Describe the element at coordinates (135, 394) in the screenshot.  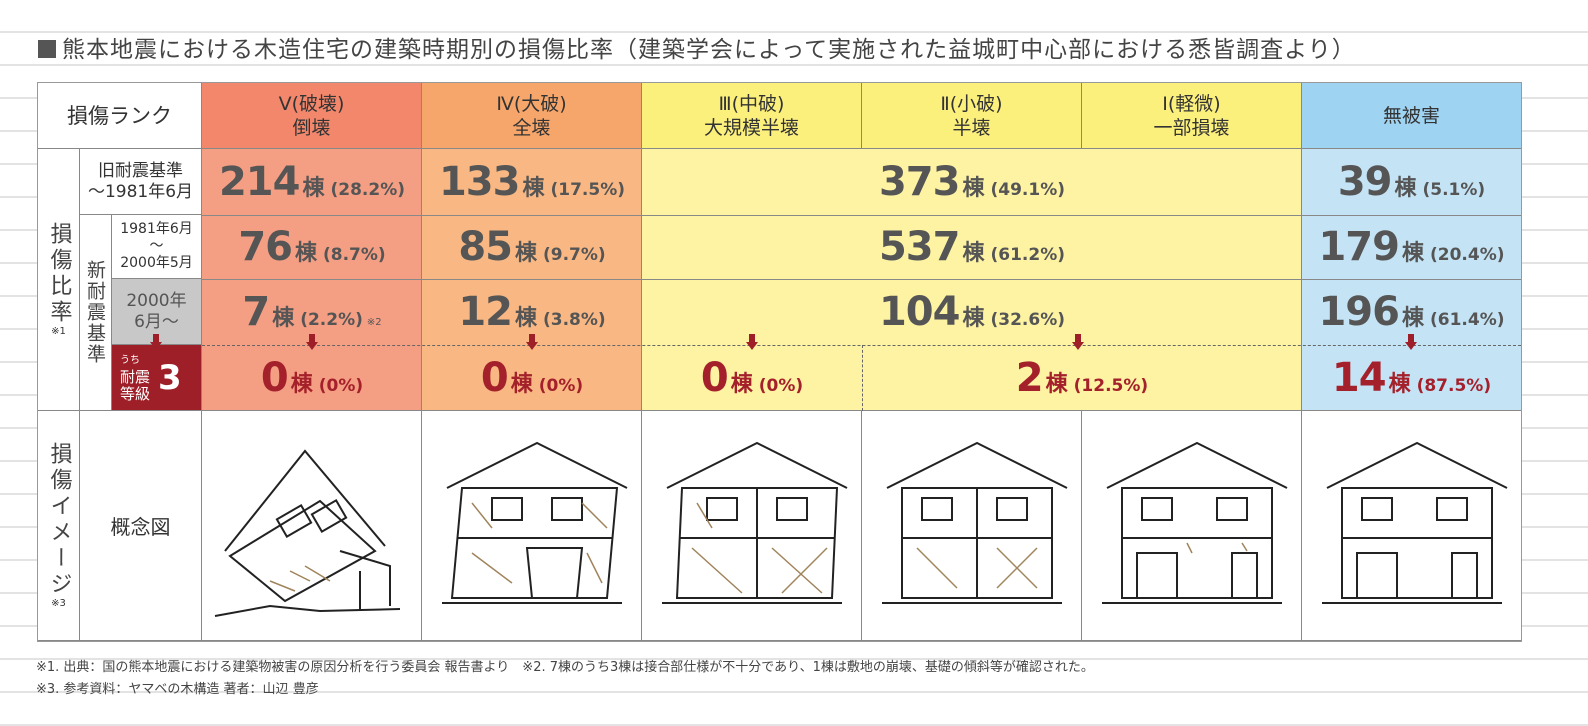
I see `row-label2-text: 等級` at that location.